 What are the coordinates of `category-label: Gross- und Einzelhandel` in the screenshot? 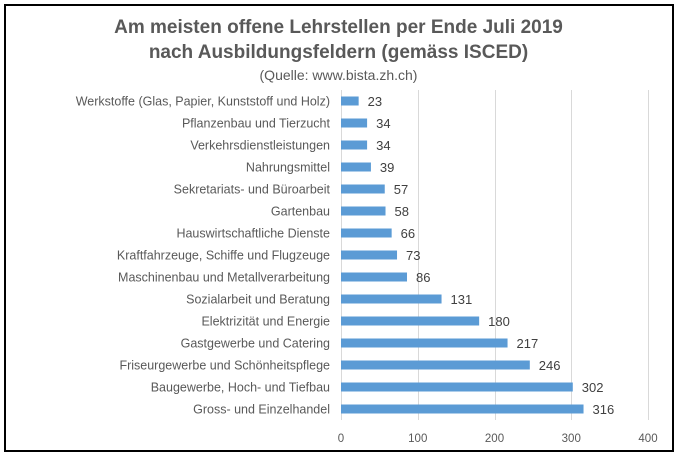 It's located at (261, 410).